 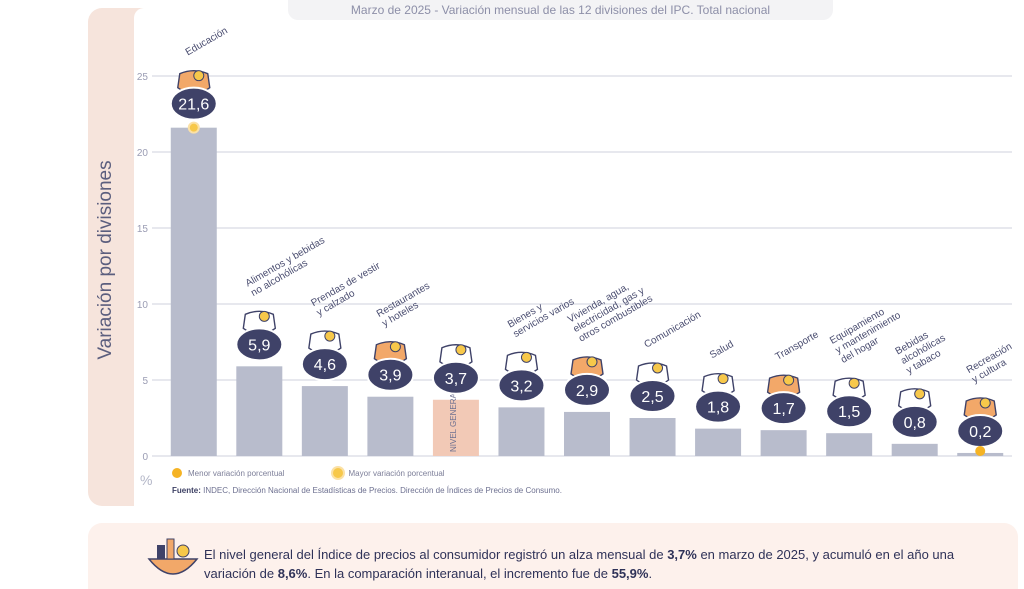 What do you see at coordinates (143, 153) in the screenshot?
I see `y-tick-label: 20` at bounding box center [143, 153].